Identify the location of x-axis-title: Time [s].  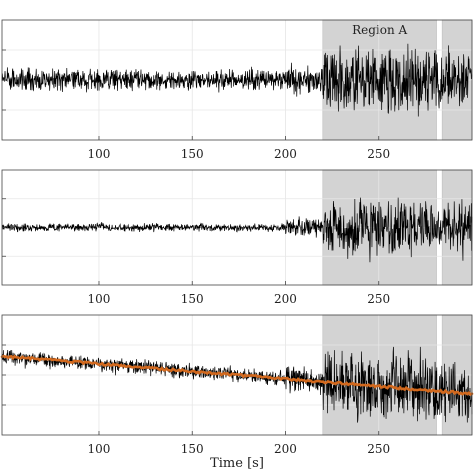
(237, 463).